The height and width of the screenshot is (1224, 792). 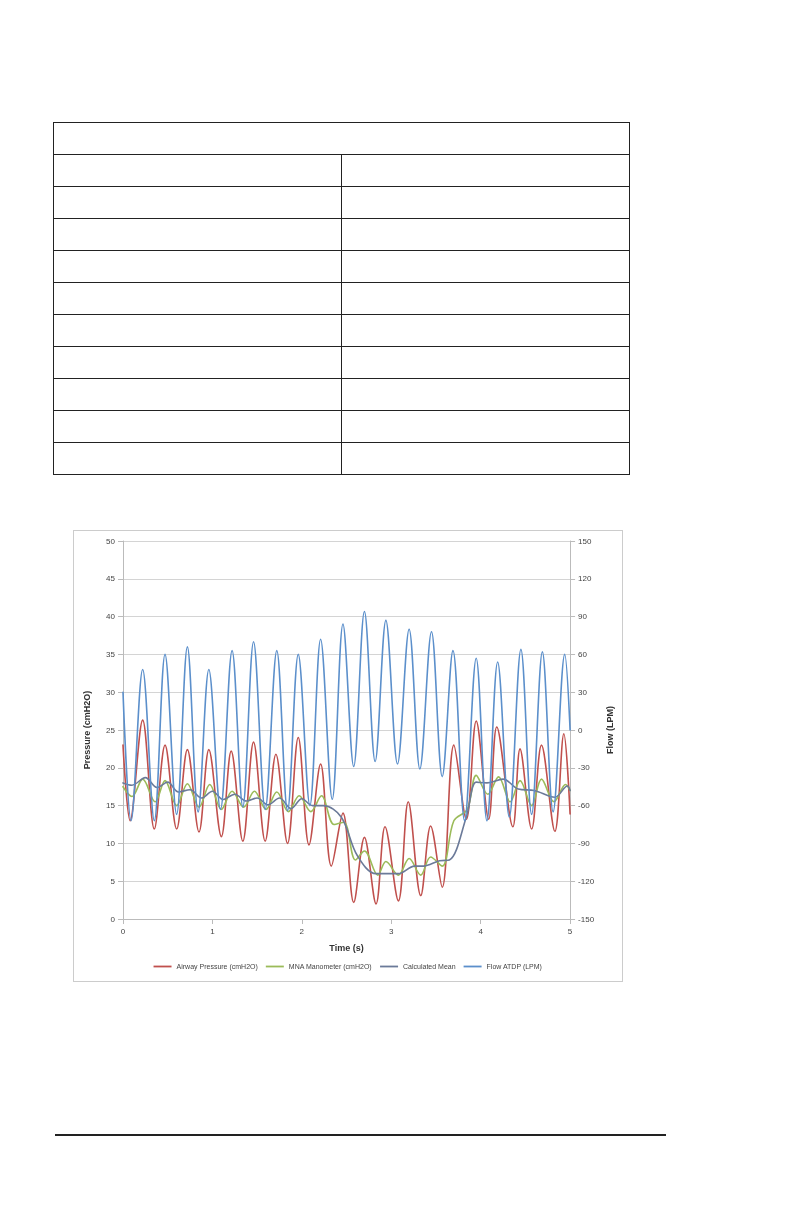 I want to click on y2-tick-label: 0, so click(x=581, y=730).